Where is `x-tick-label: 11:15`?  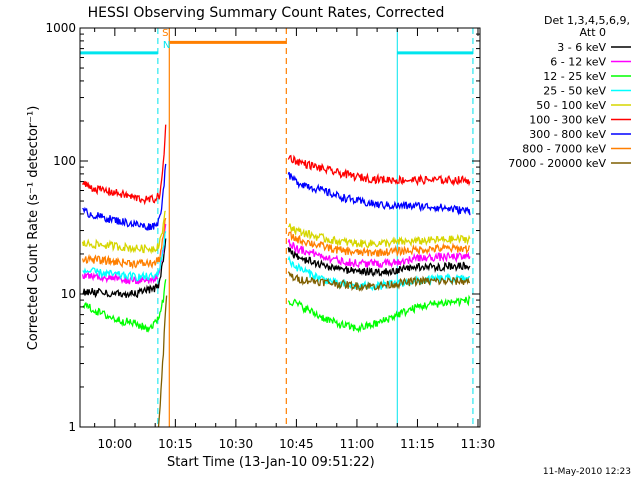 x-tick-label: 11:15 is located at coordinates (417, 444).